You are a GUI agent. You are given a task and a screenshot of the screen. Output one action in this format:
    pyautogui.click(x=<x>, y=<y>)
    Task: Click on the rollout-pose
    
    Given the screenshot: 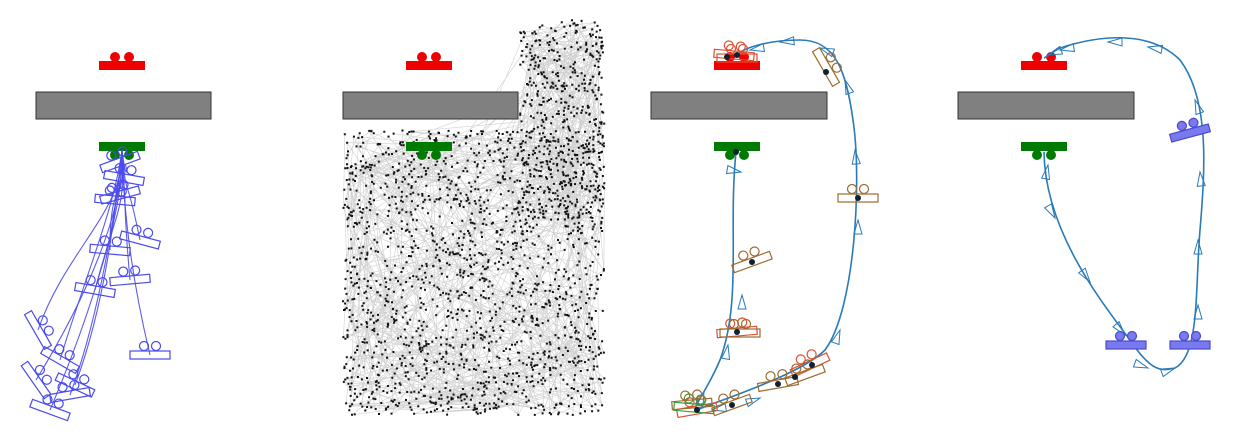 What is the action you would take?
    pyautogui.click(x=120, y=192)
    